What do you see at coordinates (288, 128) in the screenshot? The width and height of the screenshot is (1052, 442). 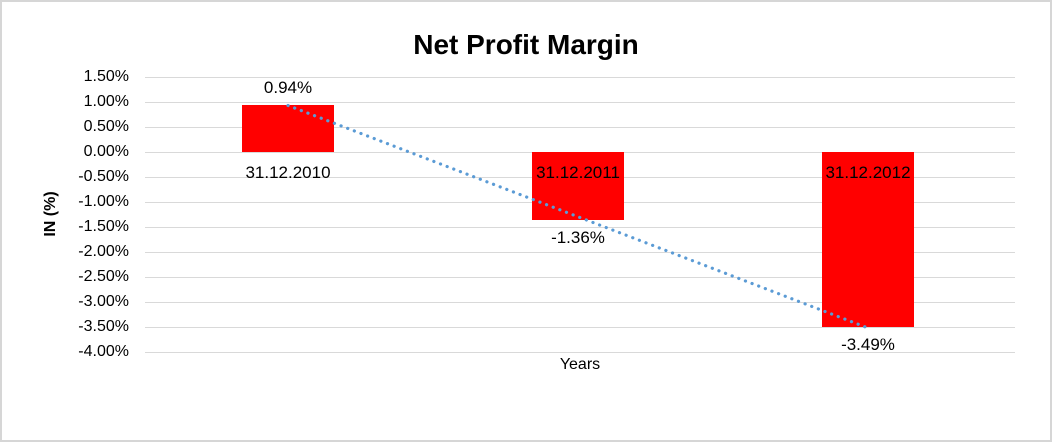 I see `bar` at bounding box center [288, 128].